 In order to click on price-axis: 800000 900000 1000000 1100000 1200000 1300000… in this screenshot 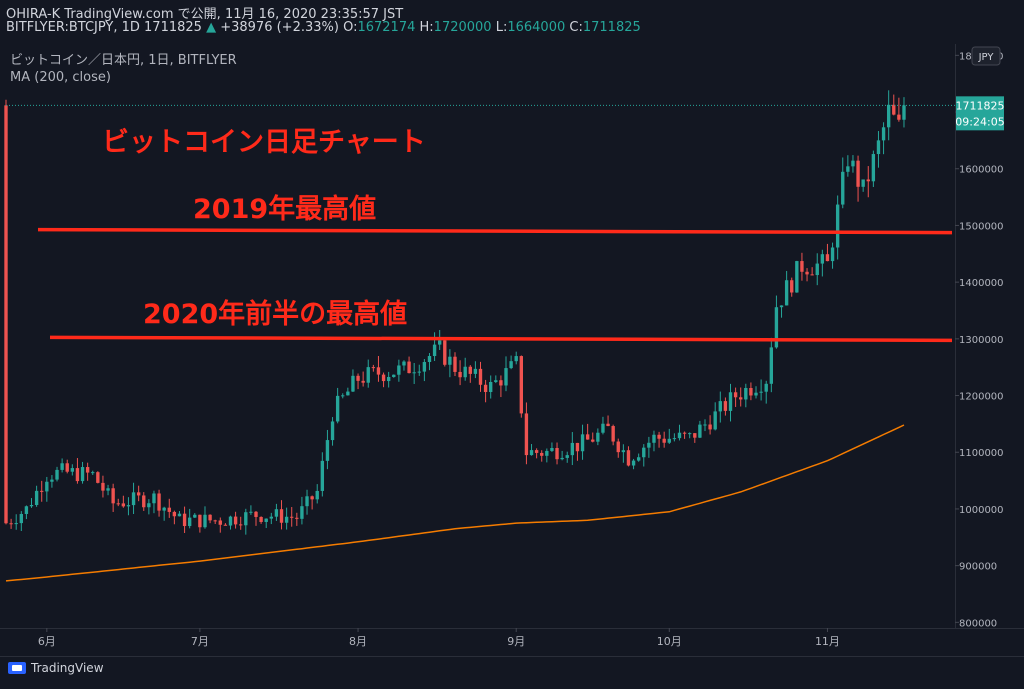, I will do `click(979, 340)`.